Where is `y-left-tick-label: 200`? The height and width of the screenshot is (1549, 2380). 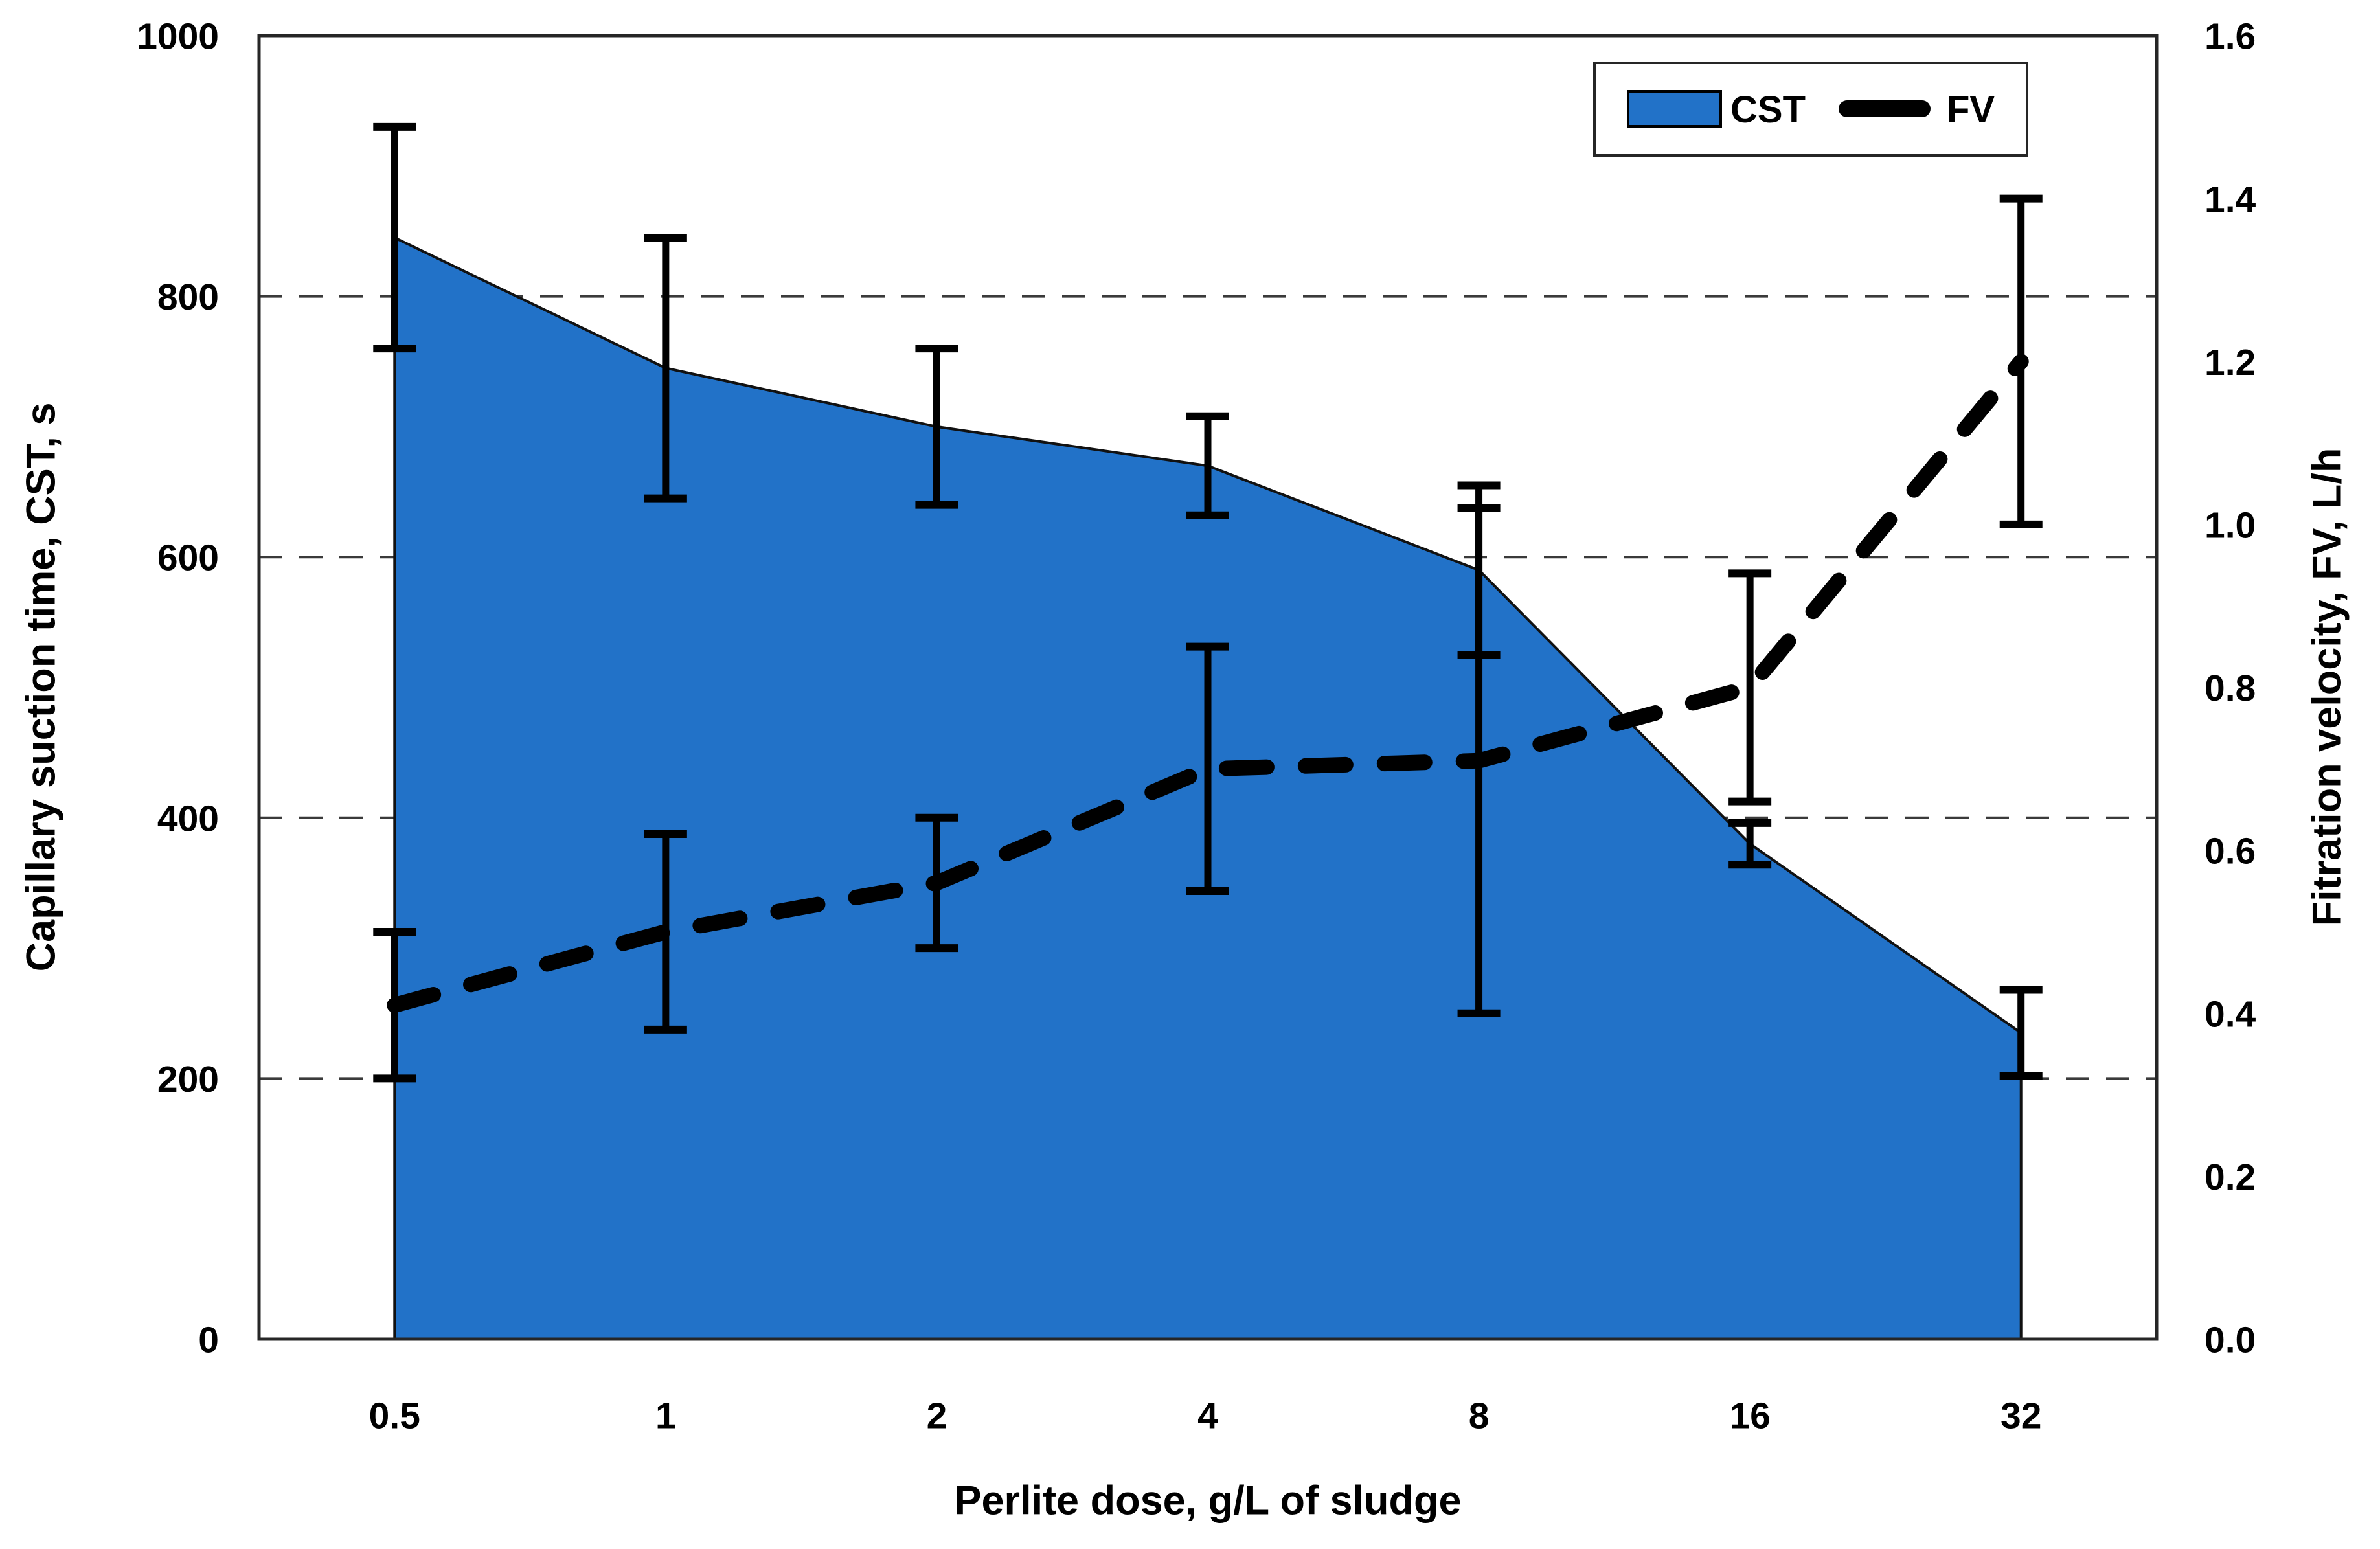 y-left-tick-label: 200 is located at coordinates (188, 1079).